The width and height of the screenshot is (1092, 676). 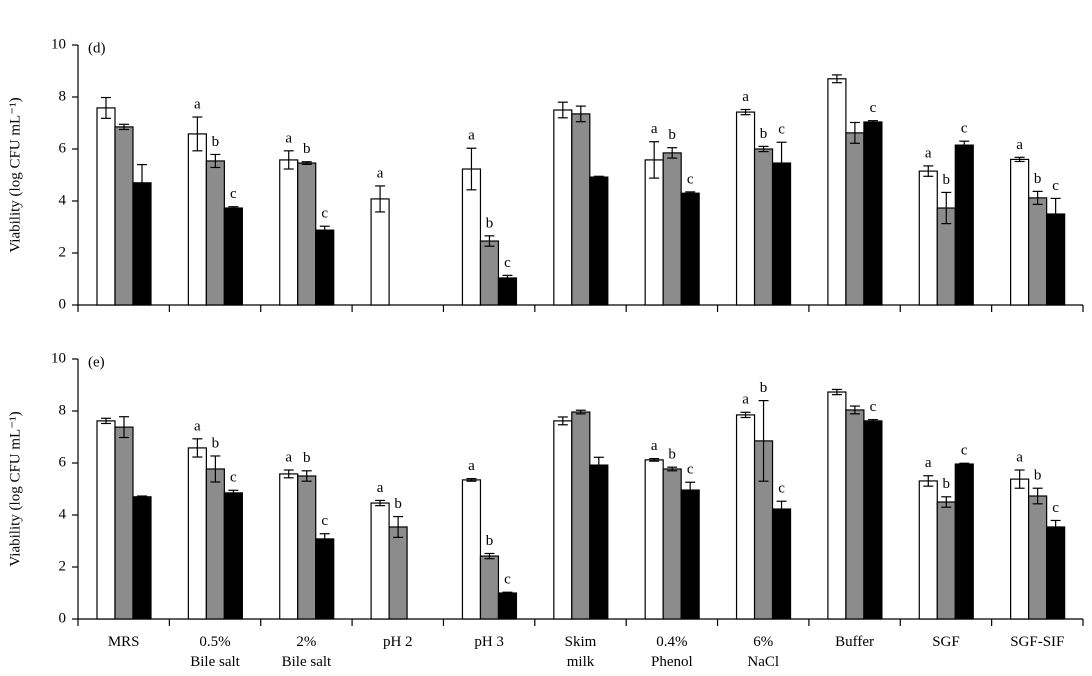 What do you see at coordinates (672, 662) in the screenshot?
I see `x-tick-label-line: Phenol` at bounding box center [672, 662].